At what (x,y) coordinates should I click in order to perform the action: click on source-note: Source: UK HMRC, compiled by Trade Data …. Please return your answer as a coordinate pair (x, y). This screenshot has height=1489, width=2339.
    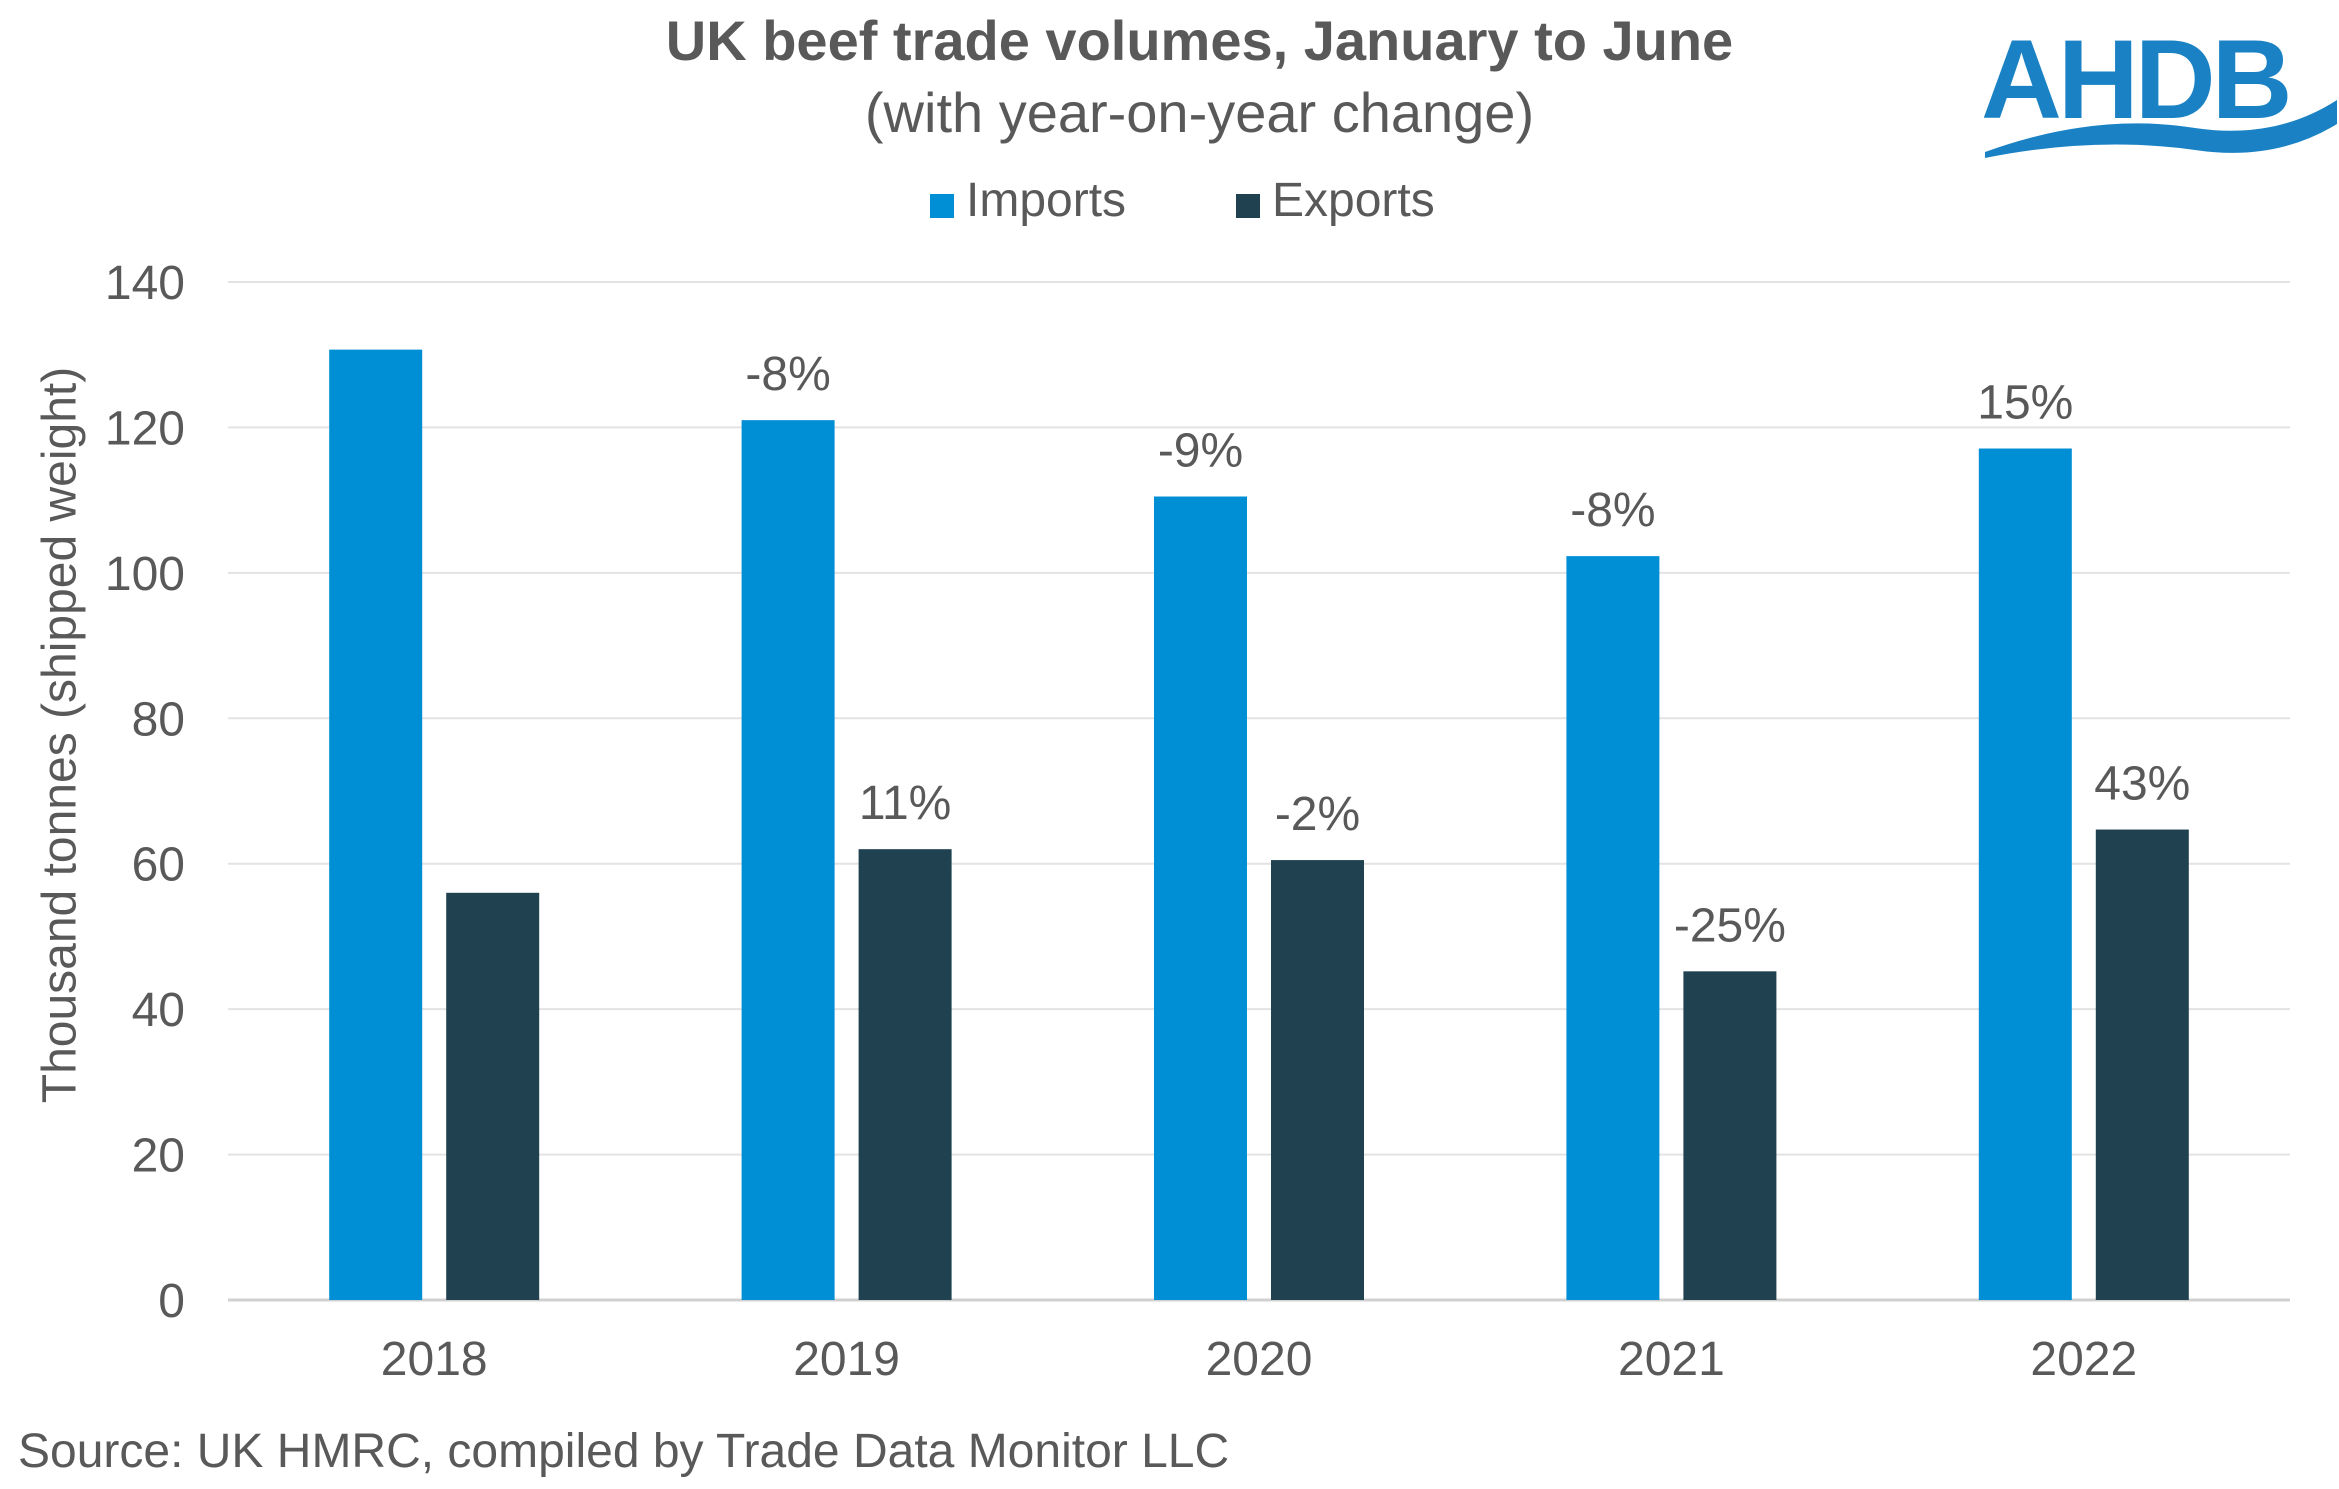
    Looking at the image, I should click on (624, 1451).